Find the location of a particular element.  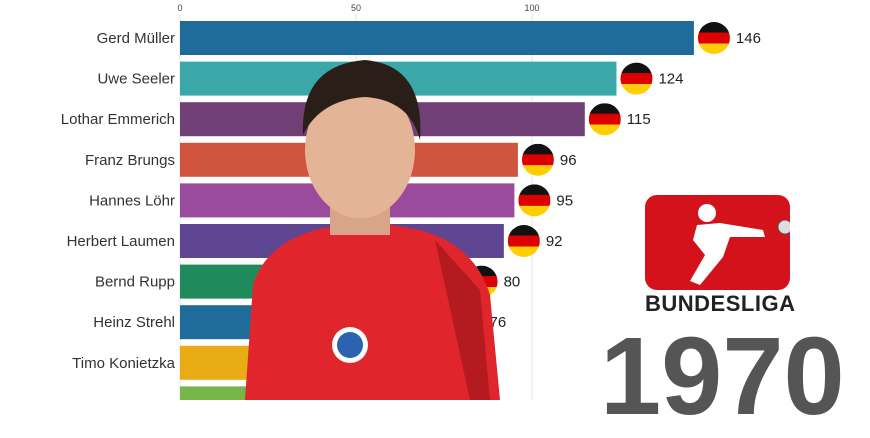

logo-text-liga: LIGA is located at coordinates (768, 303).